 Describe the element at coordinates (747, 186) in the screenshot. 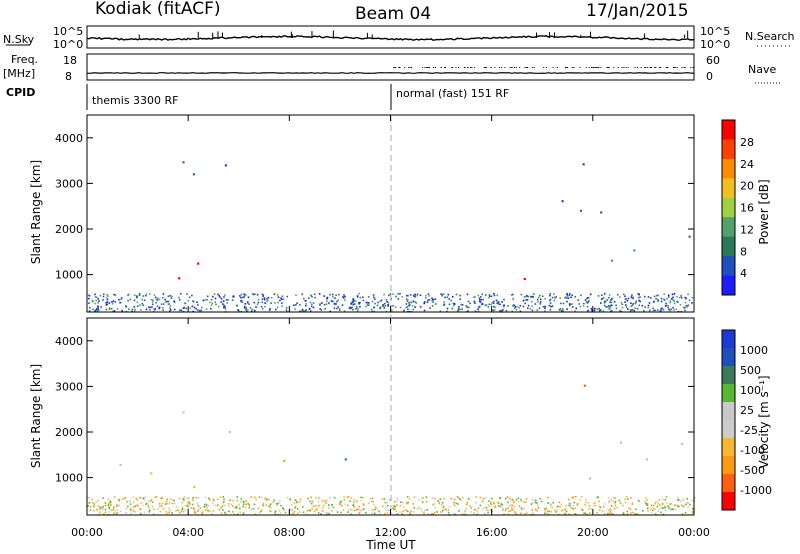

I see `colorbar-tick-label: 20` at that location.